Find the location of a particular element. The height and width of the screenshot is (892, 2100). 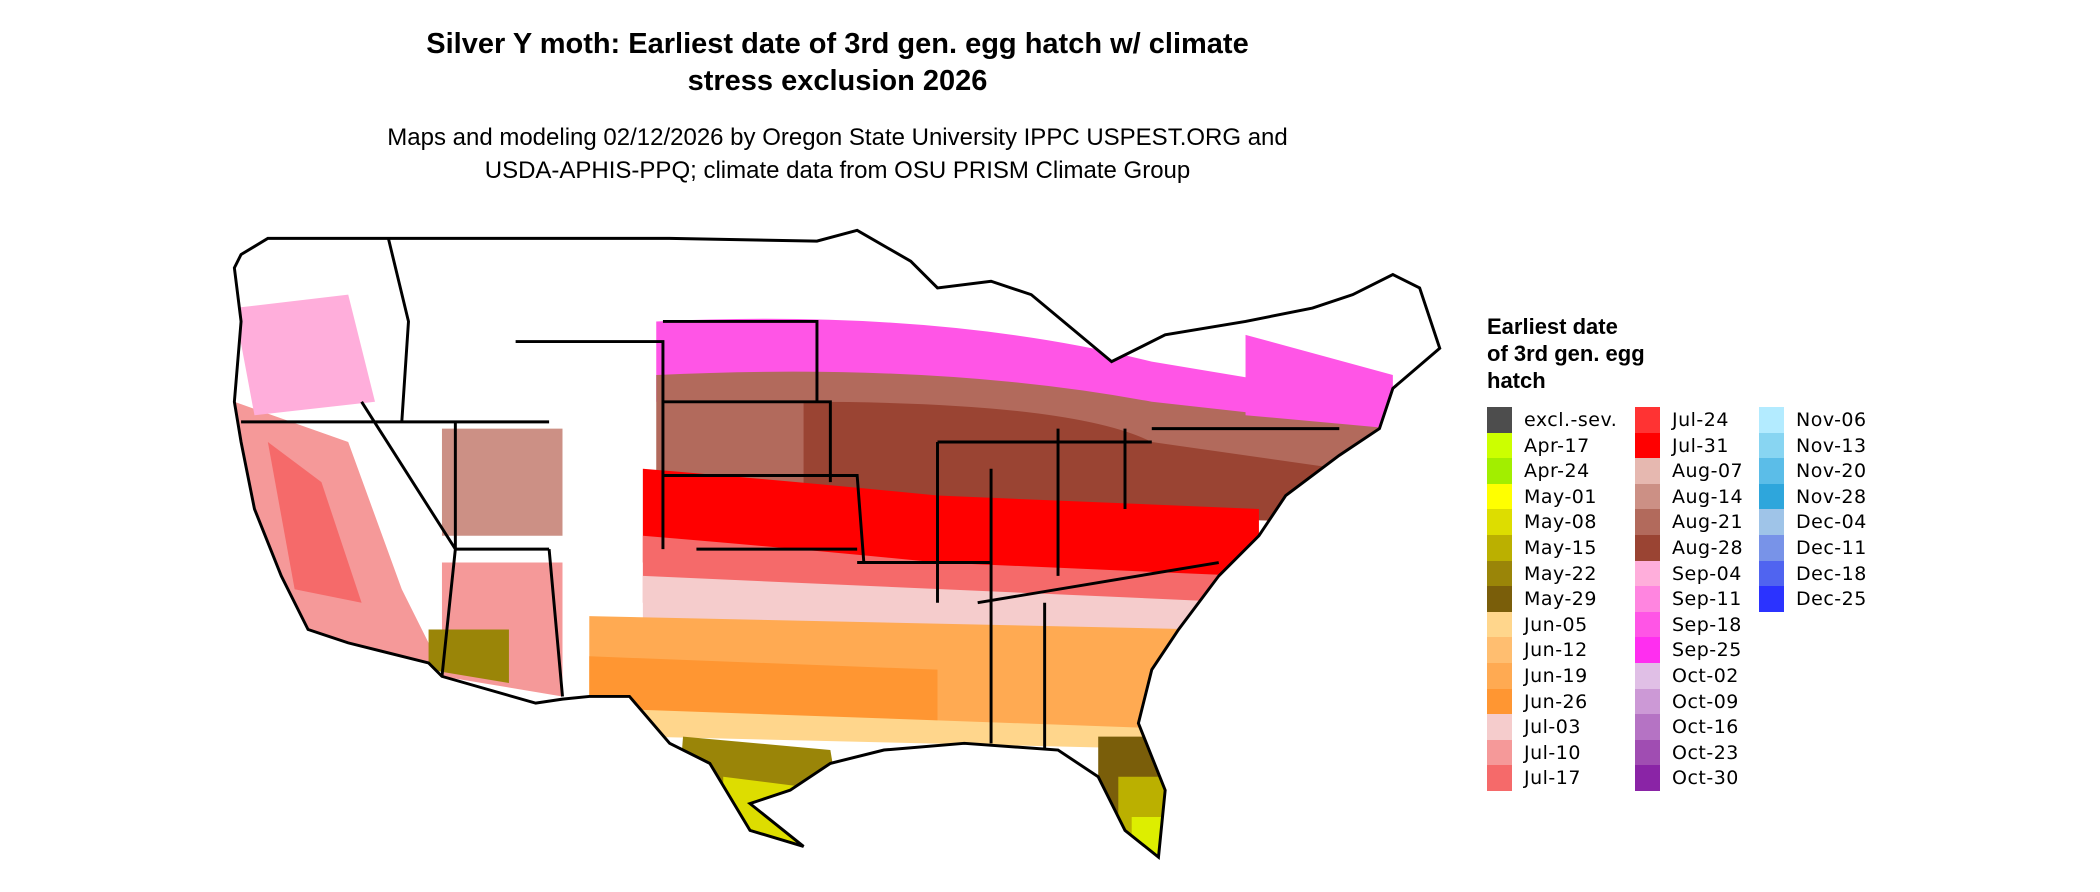

legend-label: Oct-02 is located at coordinates (1705, 676).